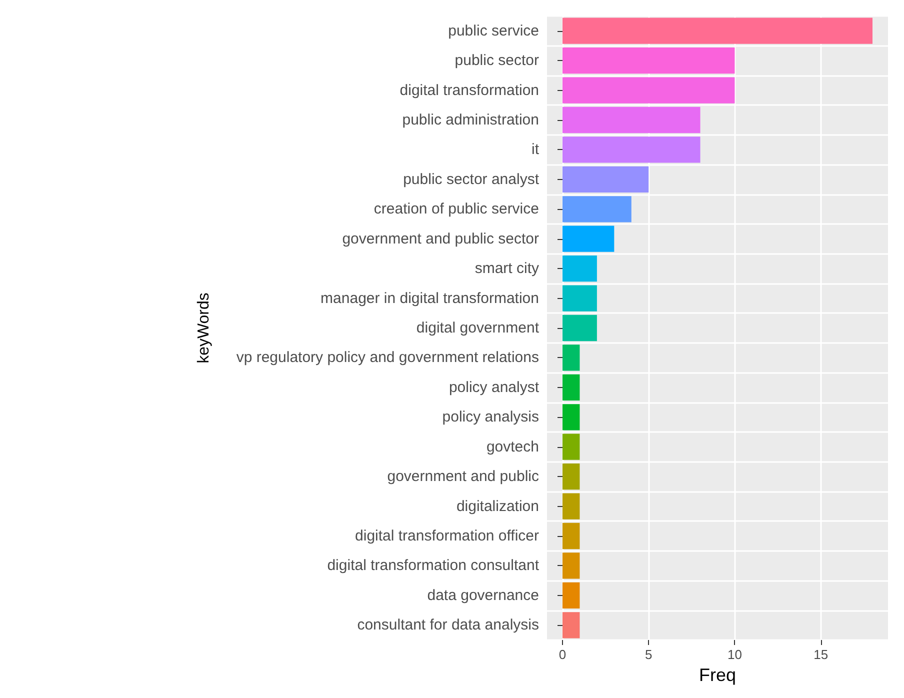 This screenshot has height=698, width=904. What do you see at coordinates (456, 209) in the screenshot?
I see `y-tick-label: creation of public service` at bounding box center [456, 209].